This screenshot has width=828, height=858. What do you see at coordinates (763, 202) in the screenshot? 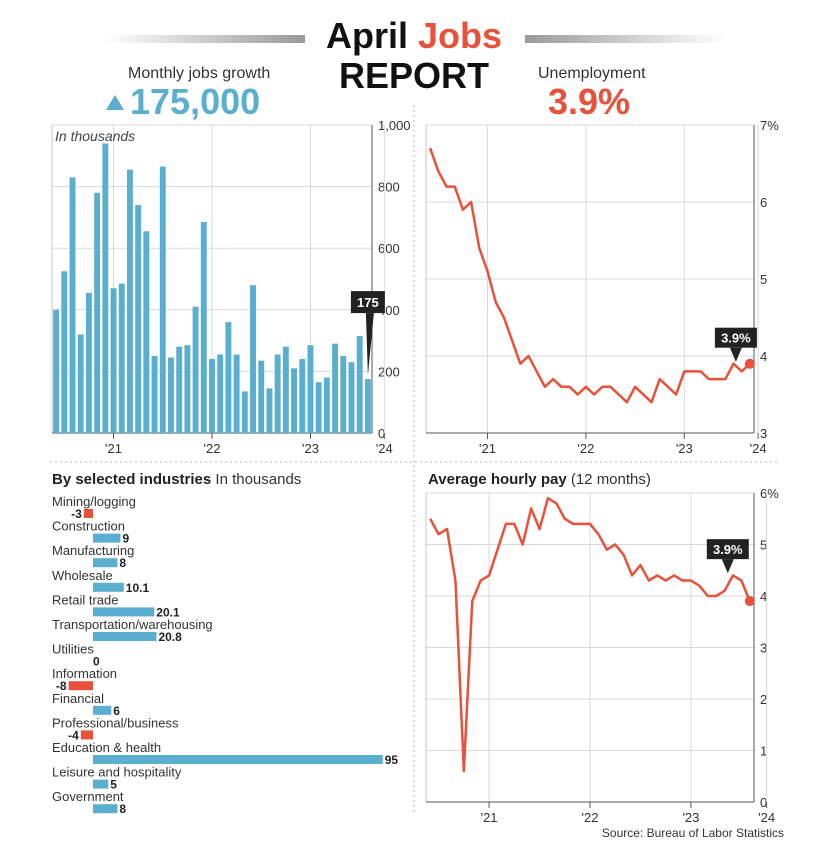
I see `y-tick-label: 6` at bounding box center [763, 202].